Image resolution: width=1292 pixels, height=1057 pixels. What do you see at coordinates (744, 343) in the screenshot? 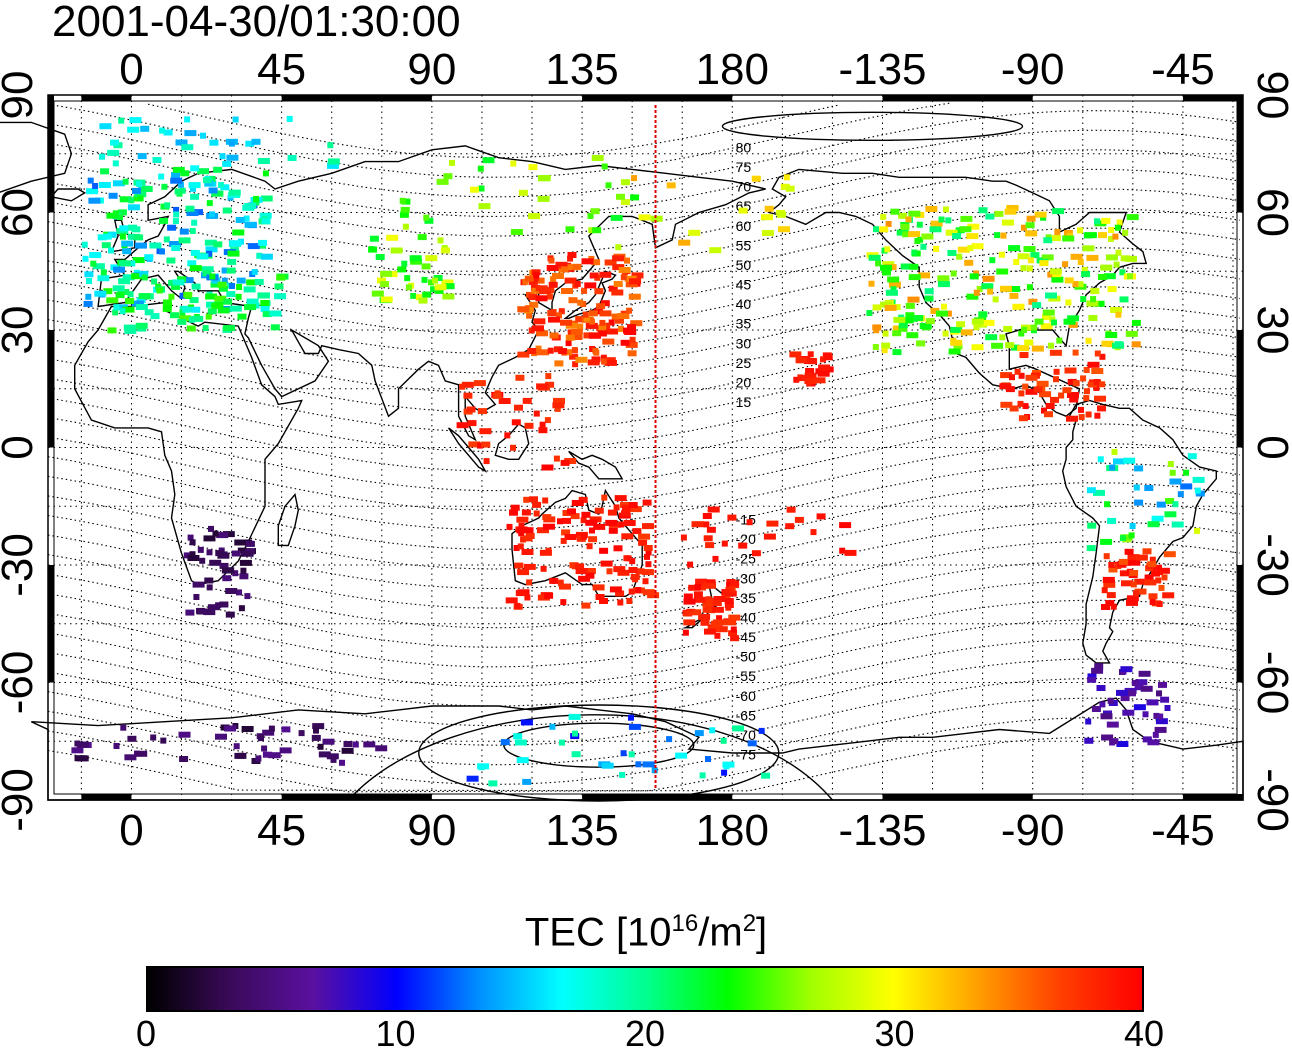
I see `magnetic-latitude-label: 30` at bounding box center [744, 343].